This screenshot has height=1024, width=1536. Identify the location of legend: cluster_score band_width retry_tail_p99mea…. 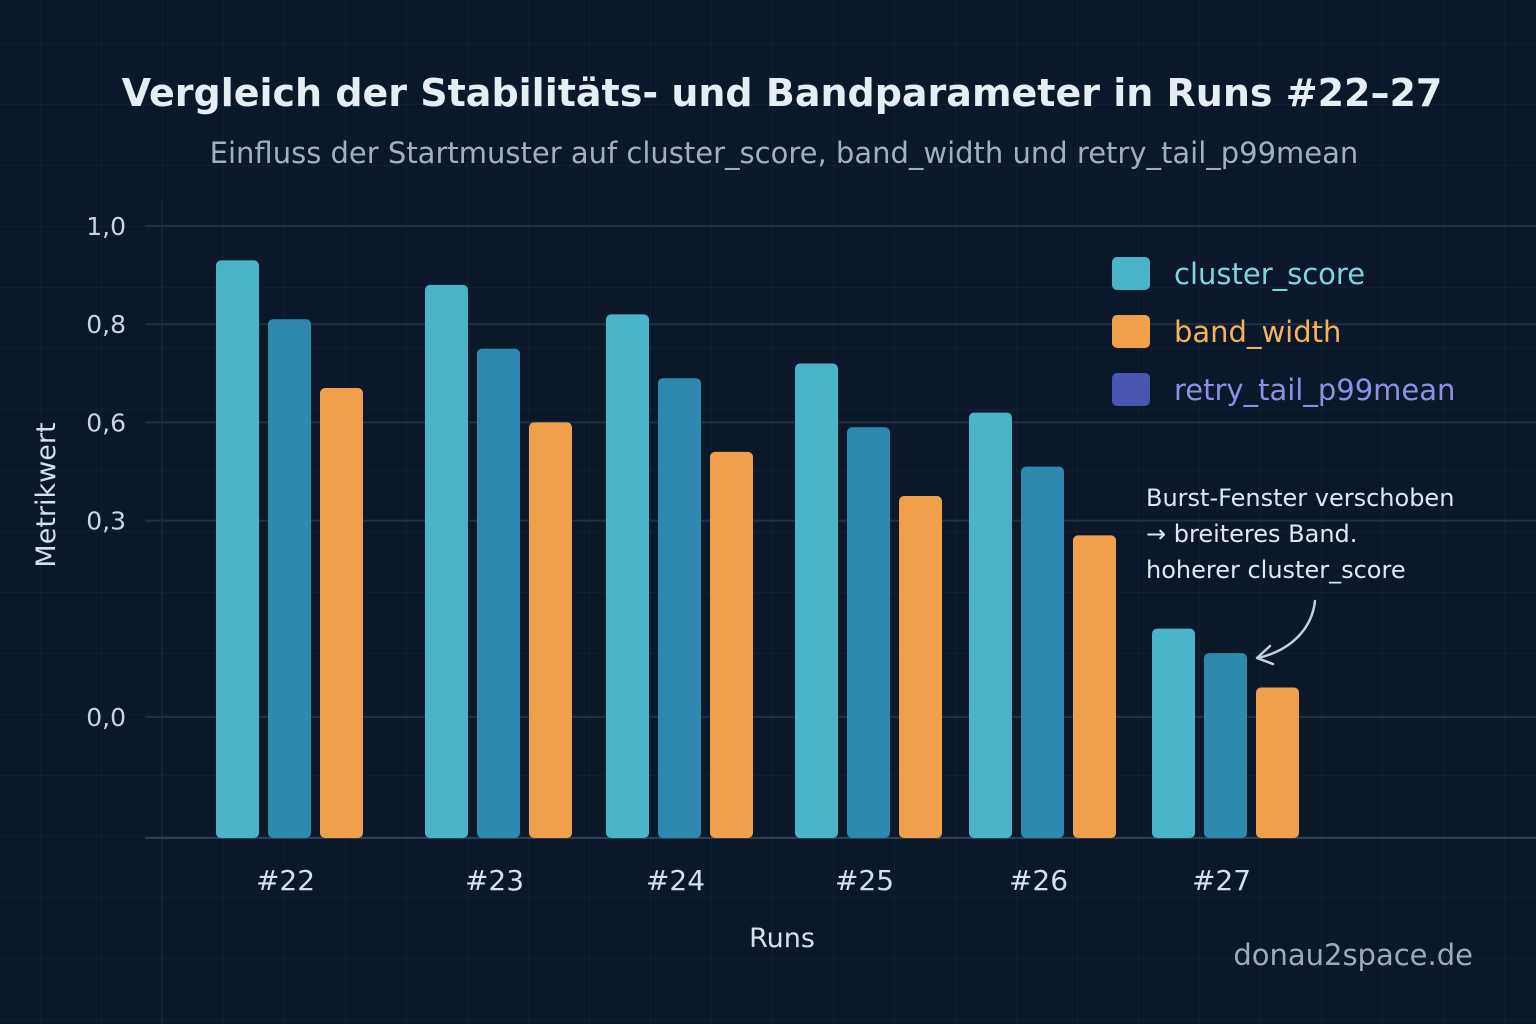
(1283, 332).